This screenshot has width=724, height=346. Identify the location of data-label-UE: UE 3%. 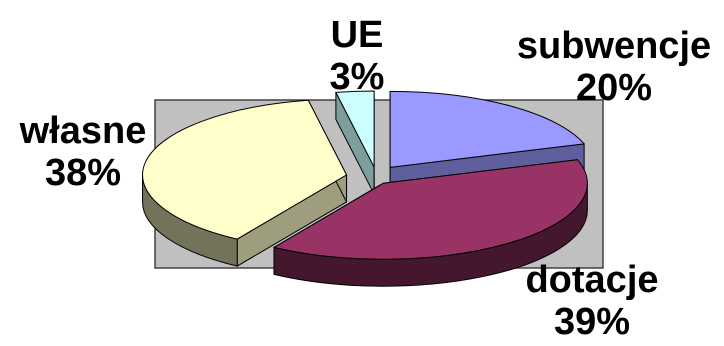
(357, 56).